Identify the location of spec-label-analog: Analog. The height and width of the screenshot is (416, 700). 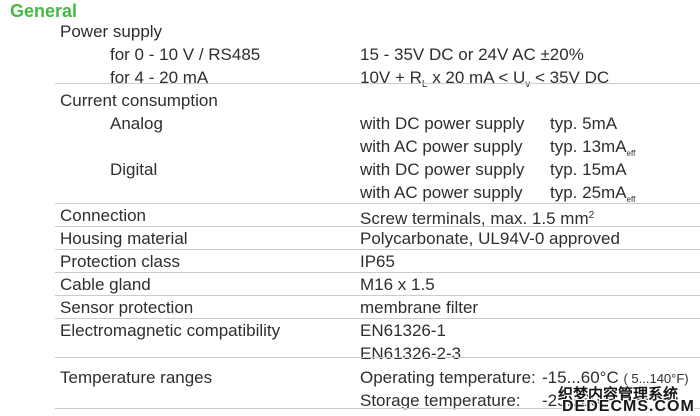
(136, 123).